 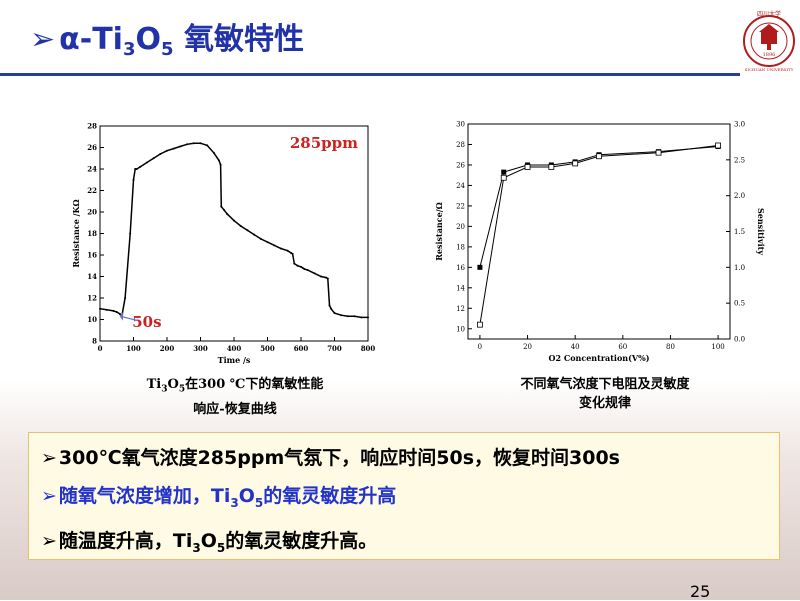 I want to click on title-arrow-icon: ➢, so click(x=43, y=39).